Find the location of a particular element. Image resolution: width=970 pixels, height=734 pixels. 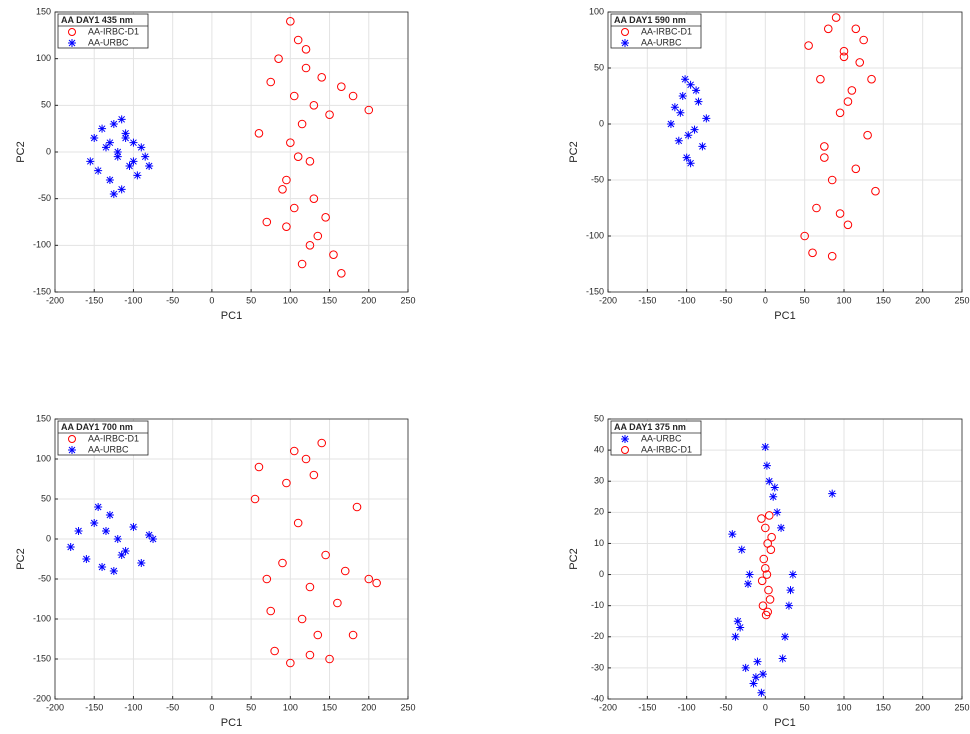

x-tick-label: 50 is located at coordinates (251, 707).